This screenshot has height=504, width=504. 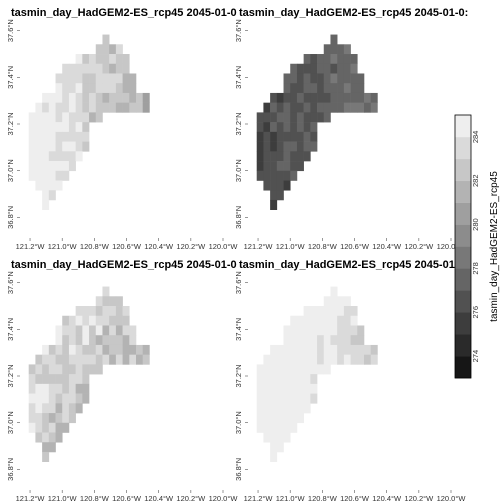 I want to click on x-tick-label: 121.0°W, so click(x=63, y=246).